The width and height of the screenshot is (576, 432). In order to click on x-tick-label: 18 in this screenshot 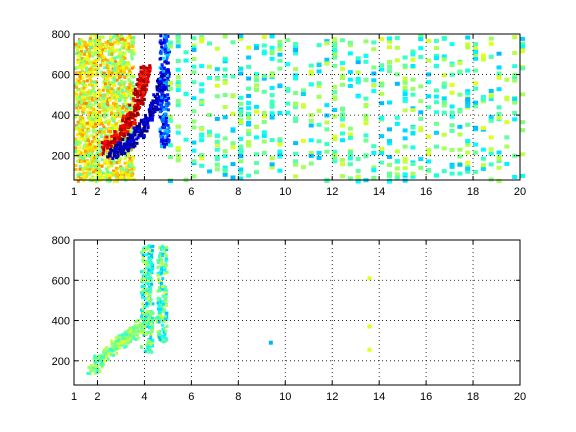, I will do `click(473, 192)`.